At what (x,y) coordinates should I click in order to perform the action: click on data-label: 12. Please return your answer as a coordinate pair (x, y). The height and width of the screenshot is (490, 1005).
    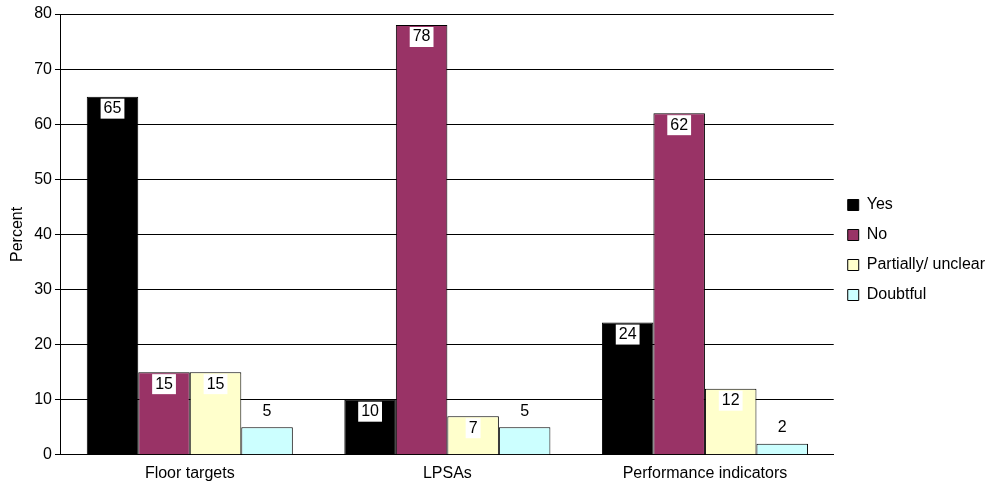
    Looking at the image, I should click on (730, 400).